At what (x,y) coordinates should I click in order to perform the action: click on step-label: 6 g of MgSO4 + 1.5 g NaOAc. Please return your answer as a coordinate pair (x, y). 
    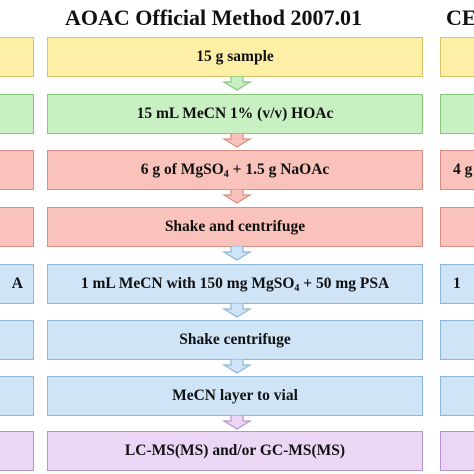
    Looking at the image, I should click on (235, 170).